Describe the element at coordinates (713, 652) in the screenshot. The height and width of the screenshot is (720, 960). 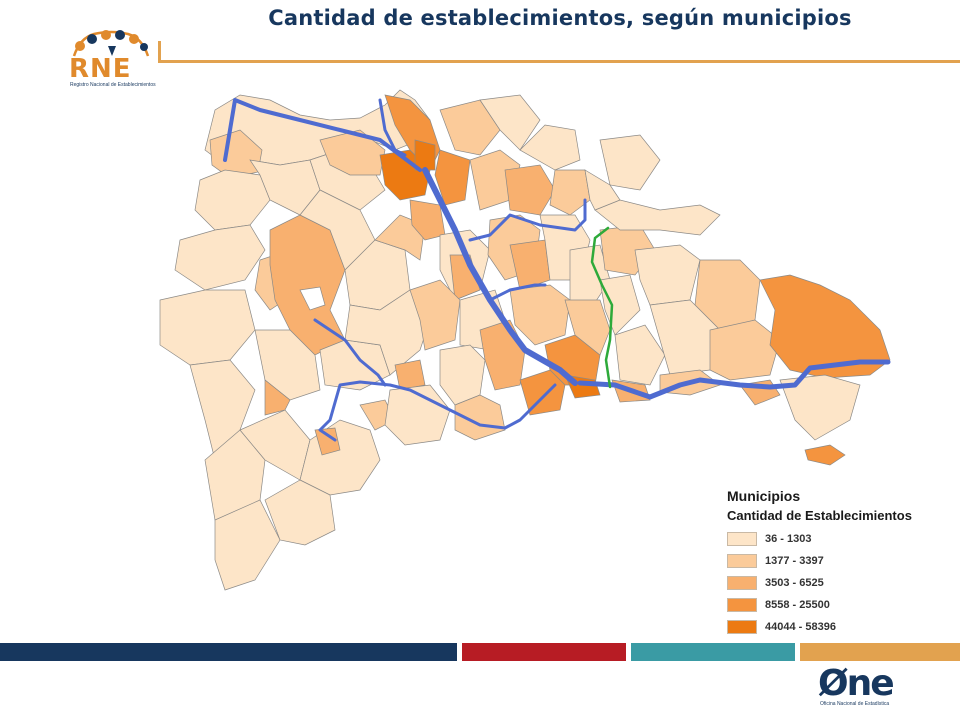
I see `footer-bar-teal` at that location.